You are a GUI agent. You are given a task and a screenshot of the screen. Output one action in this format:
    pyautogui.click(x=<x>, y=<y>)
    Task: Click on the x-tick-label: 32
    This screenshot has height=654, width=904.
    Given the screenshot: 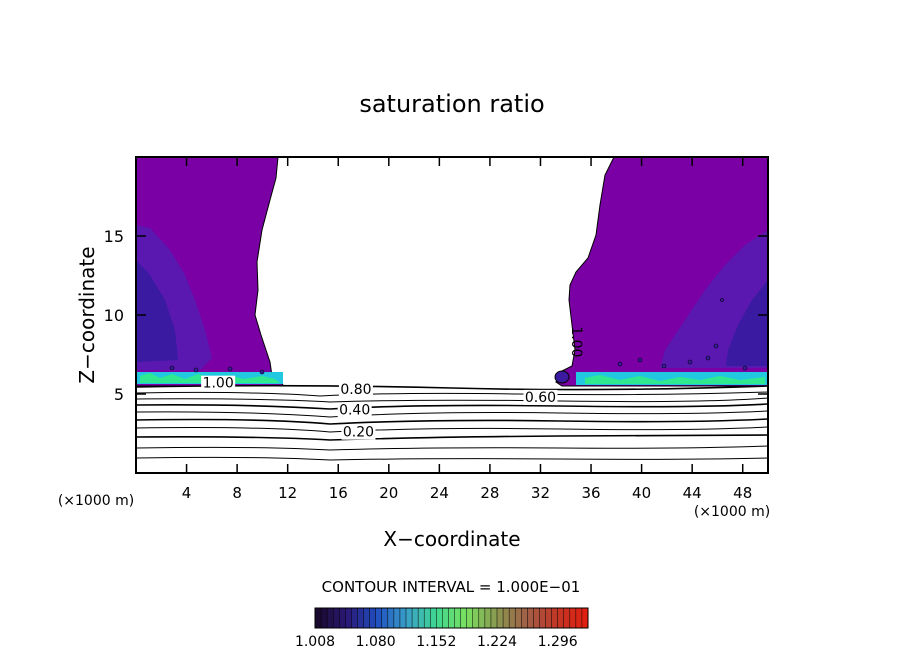 What is the action you would take?
    pyautogui.click(x=540, y=493)
    